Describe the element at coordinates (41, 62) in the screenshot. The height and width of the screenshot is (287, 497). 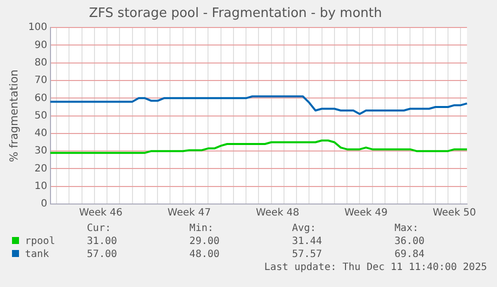
I see `y-tick-label: 80` at that location.